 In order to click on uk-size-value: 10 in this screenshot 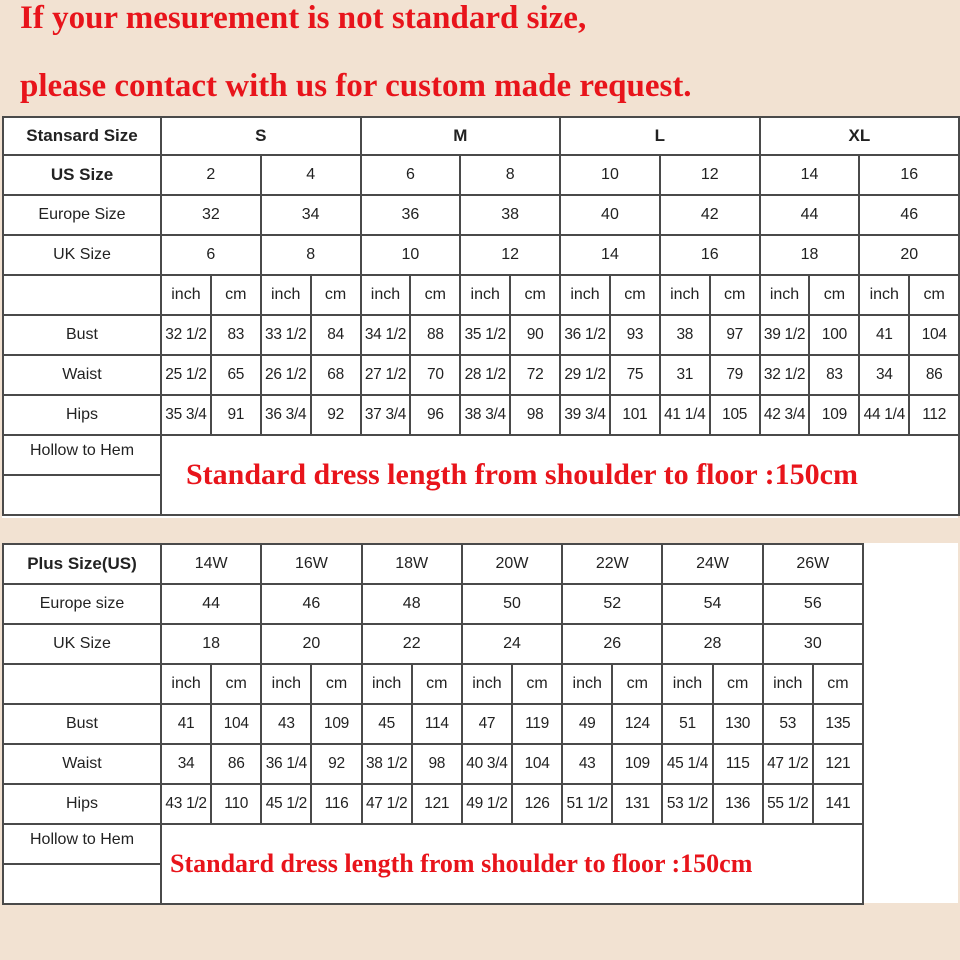, I will do `click(410, 255)`.